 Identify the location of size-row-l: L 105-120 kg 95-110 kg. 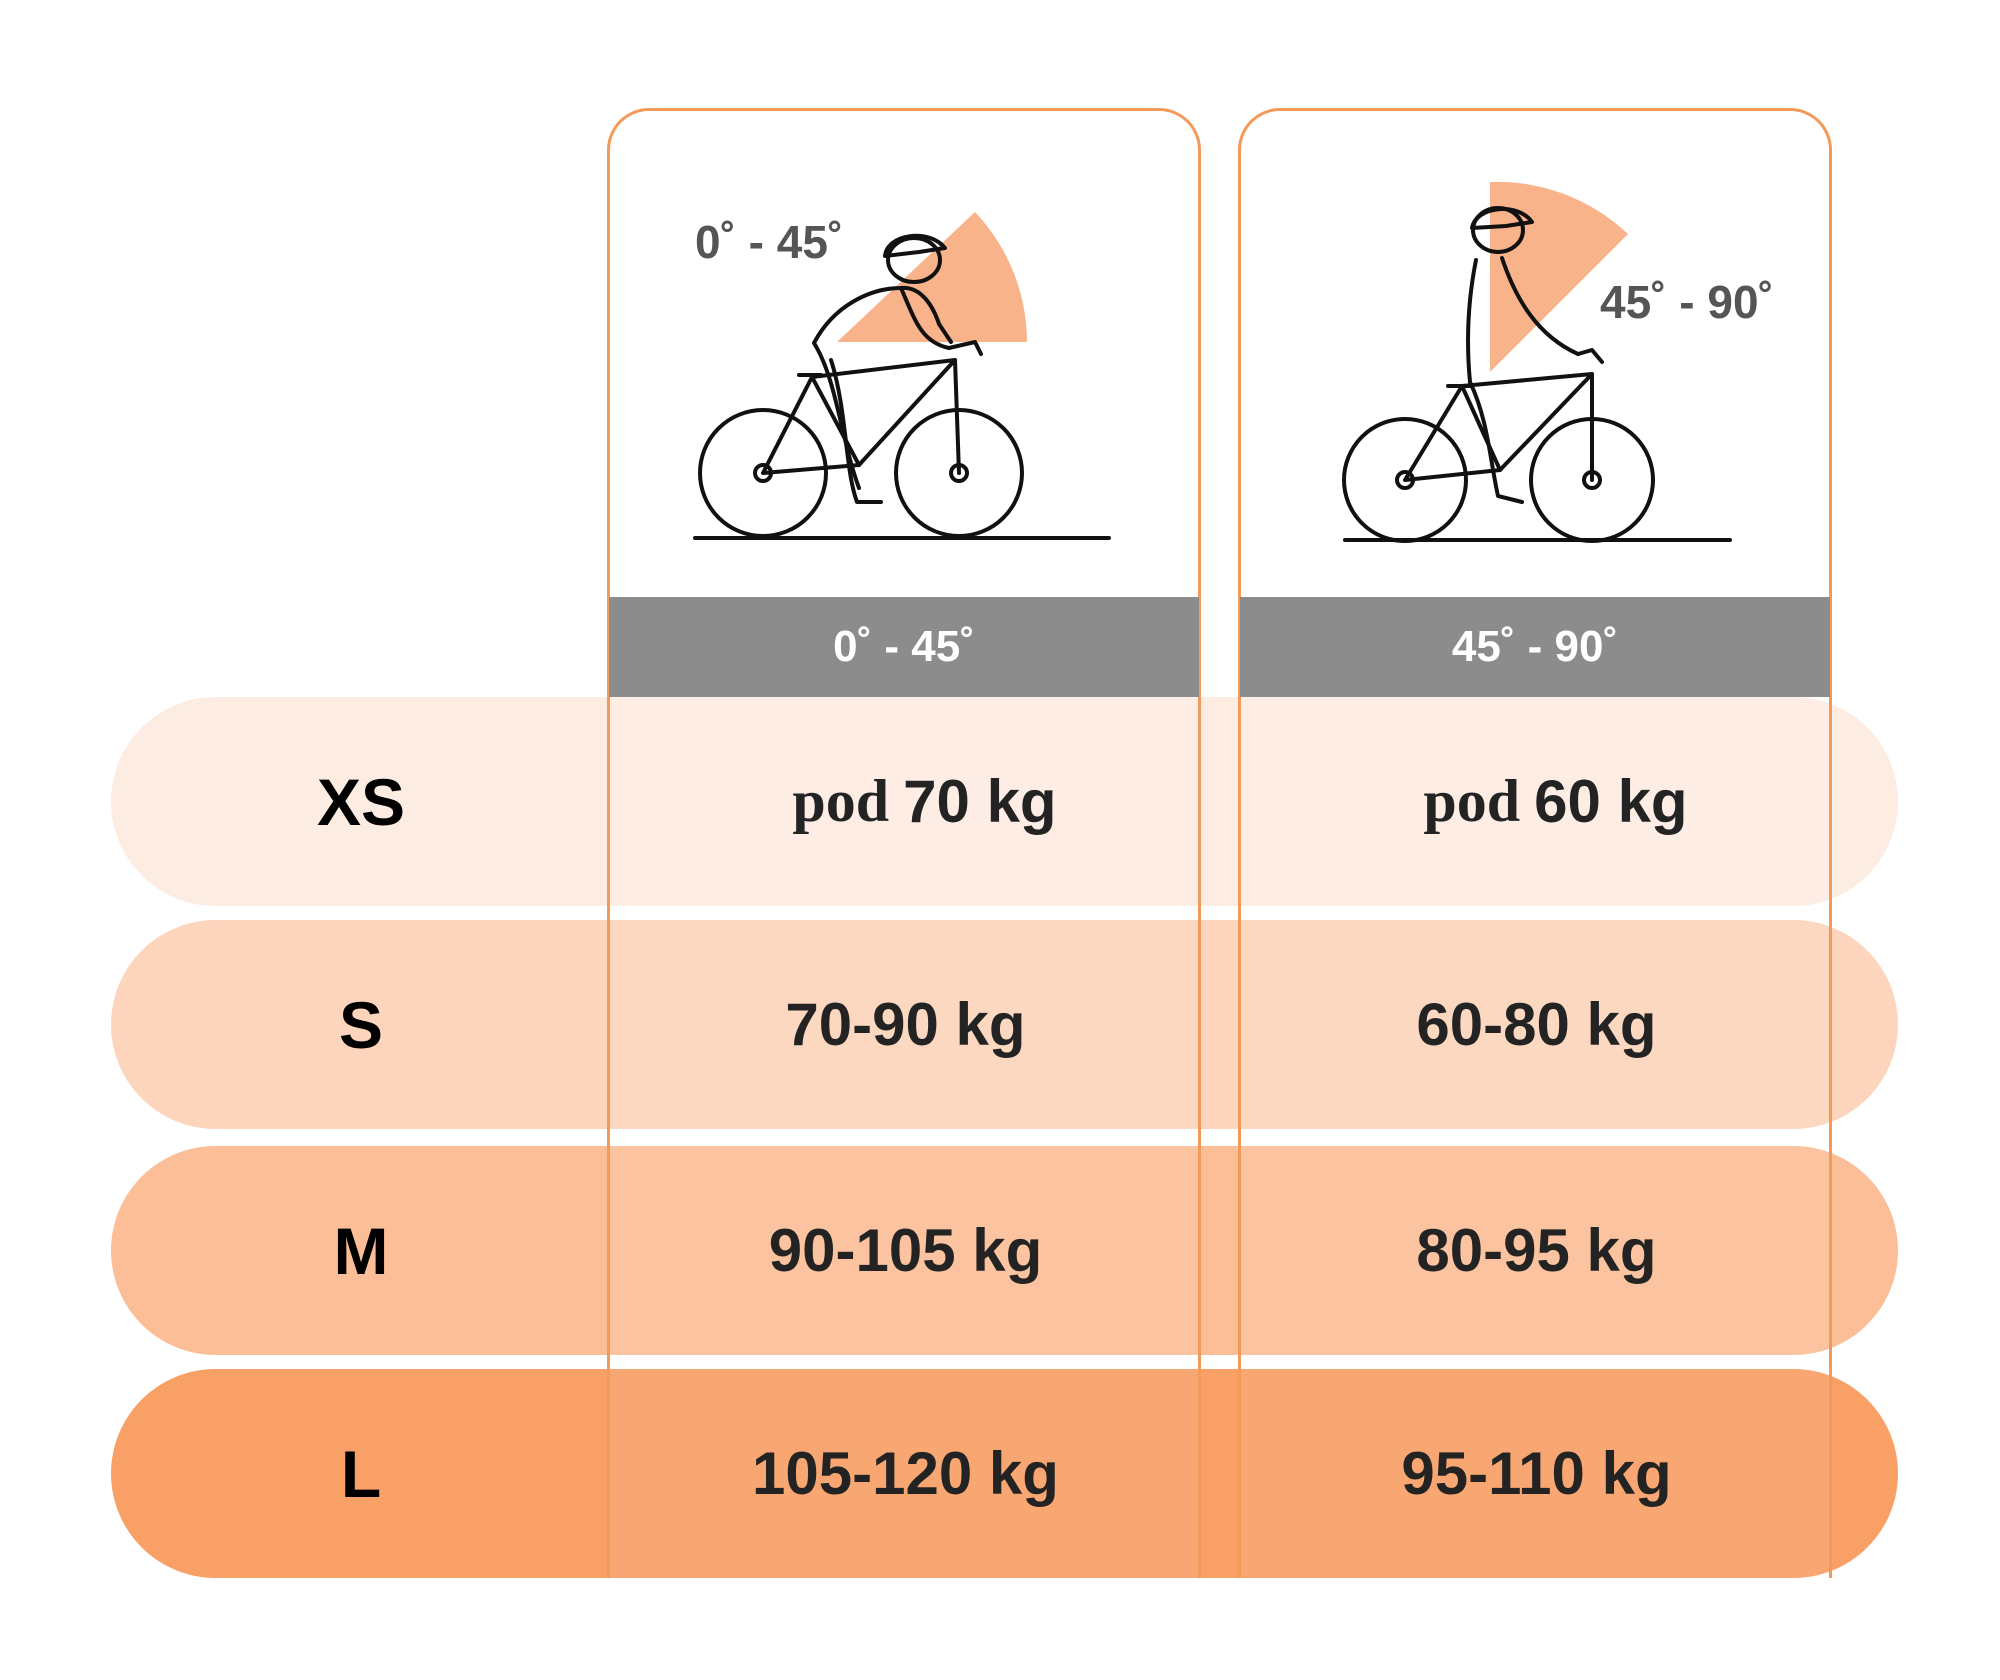
(1004, 1473).